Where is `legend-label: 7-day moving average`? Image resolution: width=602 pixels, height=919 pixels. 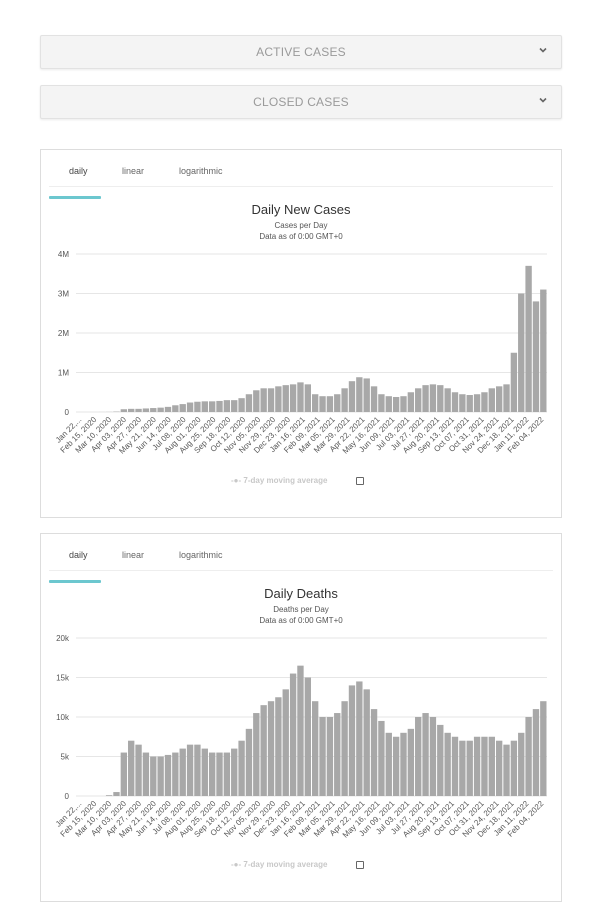 legend-label: 7-day moving average is located at coordinates (285, 480).